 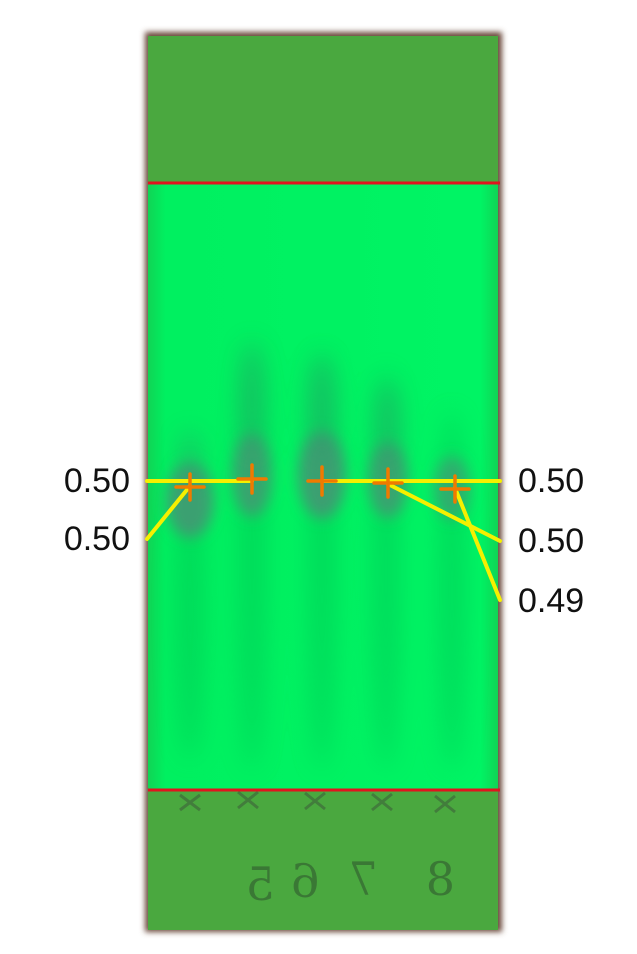 I want to click on rf-label-left-1: 0.50, so click(x=96, y=481).